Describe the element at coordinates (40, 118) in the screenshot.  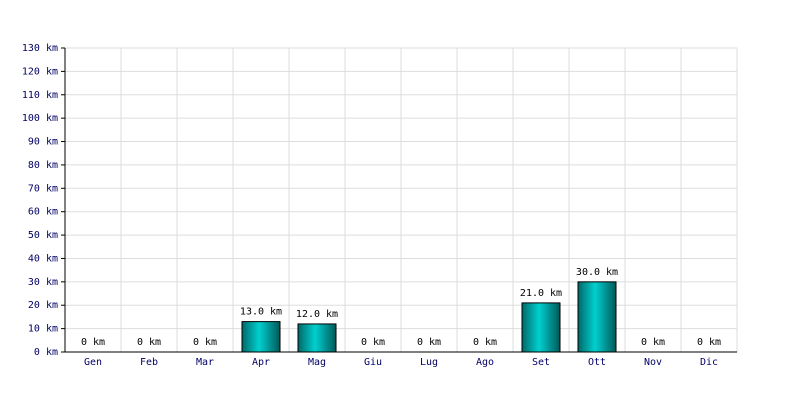
I see `y-tick-label: 100 km` at that location.